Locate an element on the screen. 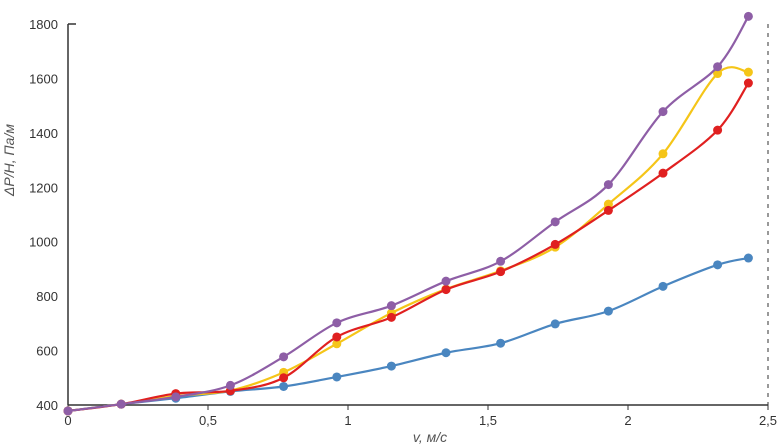 This screenshot has width=777, height=446. y-tick-label: 1600 is located at coordinates (43, 78).